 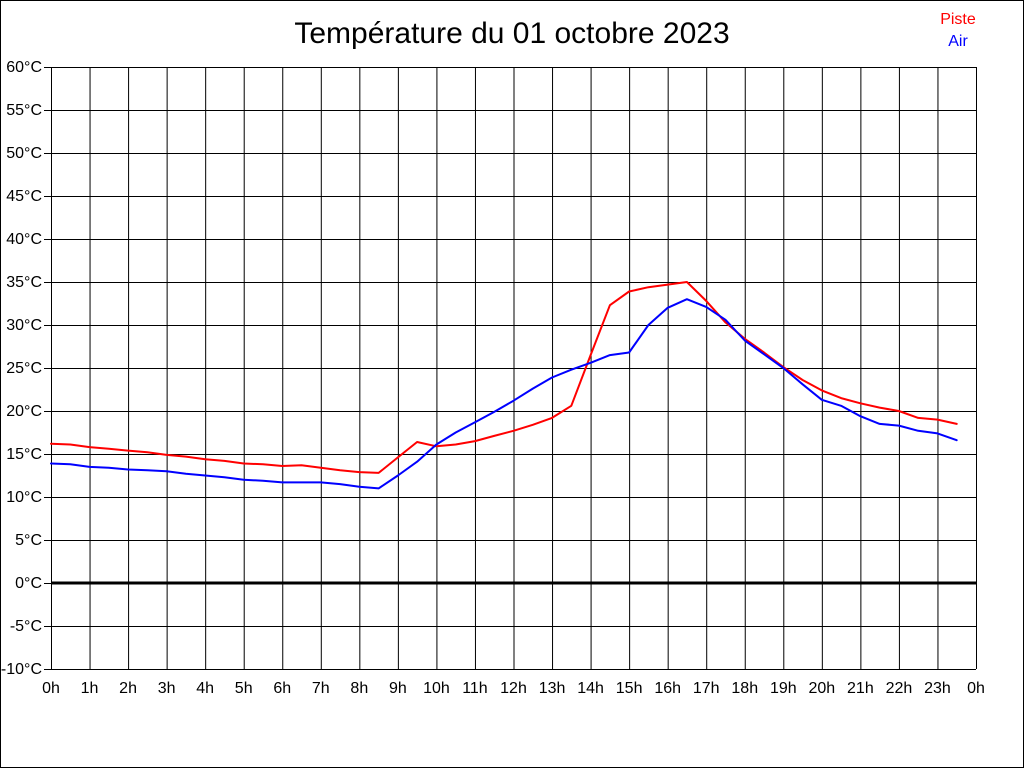 What do you see at coordinates (282, 688) in the screenshot?
I see `x-tick-label: 6h` at bounding box center [282, 688].